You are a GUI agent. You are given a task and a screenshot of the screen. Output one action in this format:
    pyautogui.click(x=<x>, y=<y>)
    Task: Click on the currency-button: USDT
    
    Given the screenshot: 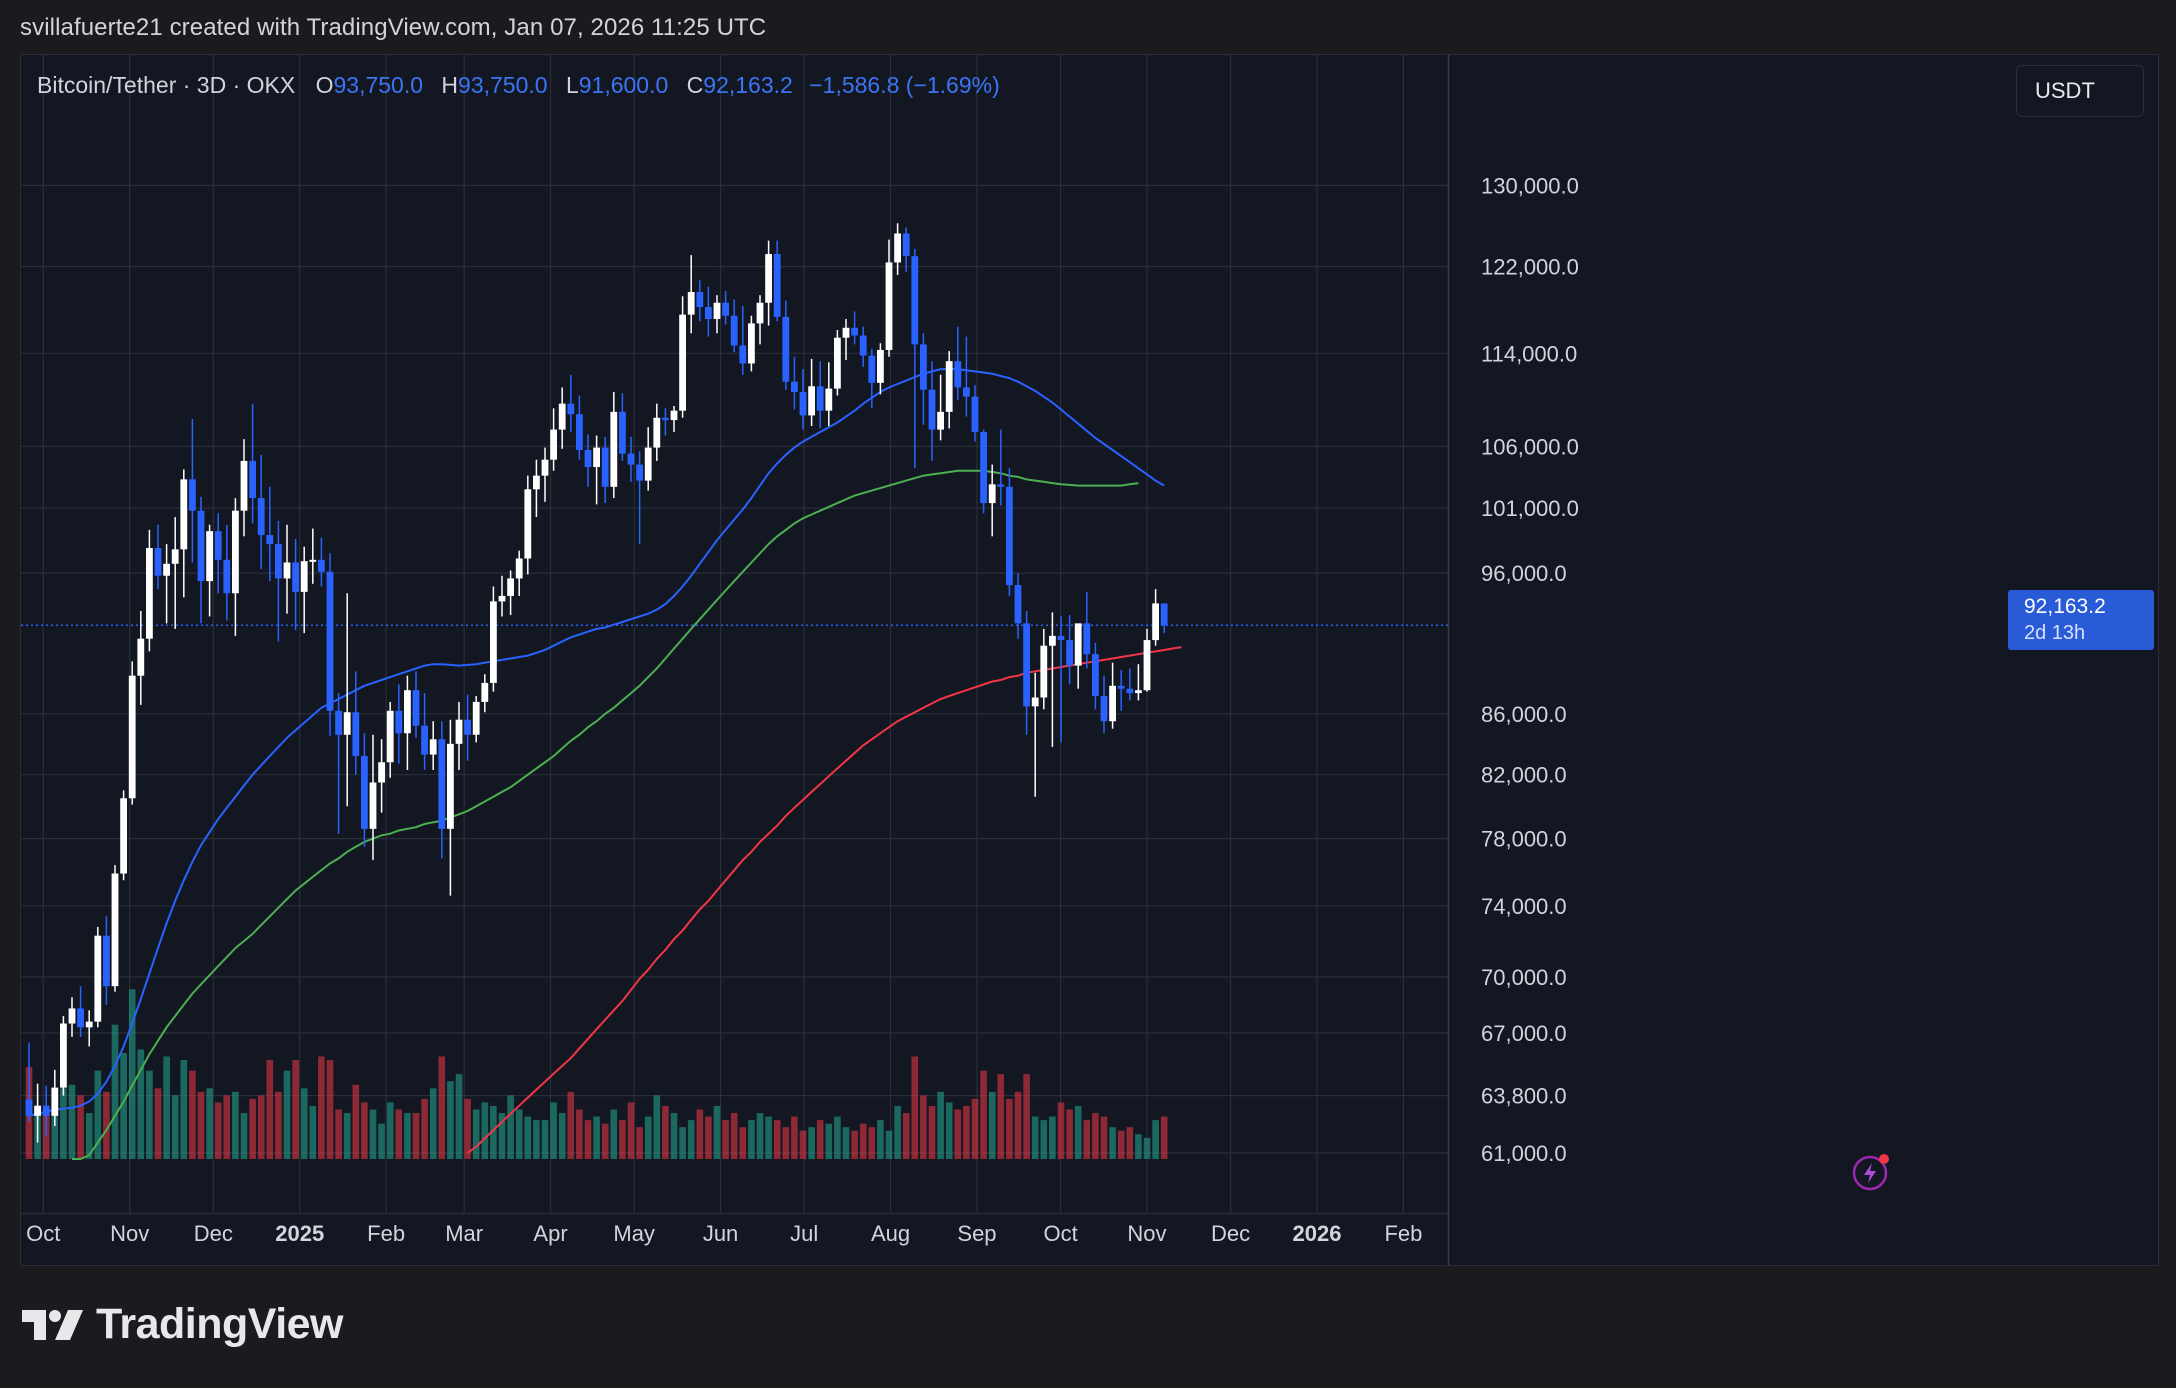 What is the action you would take?
    pyautogui.click(x=2080, y=91)
    